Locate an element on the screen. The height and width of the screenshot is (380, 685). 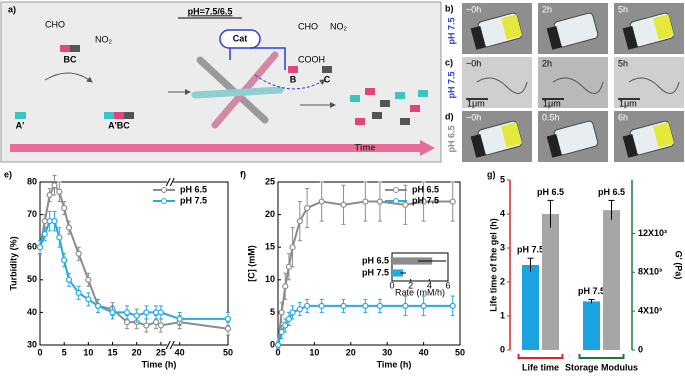
molecule-label: BC is located at coordinates (70, 59).